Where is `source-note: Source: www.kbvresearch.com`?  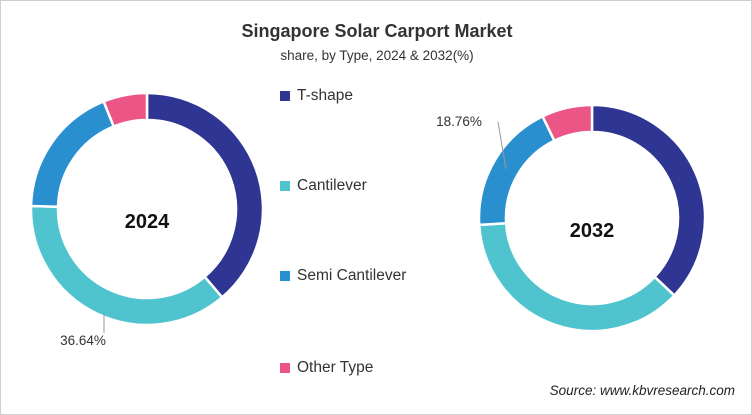
source-note: Source: www.kbvresearch.com is located at coordinates (642, 390).